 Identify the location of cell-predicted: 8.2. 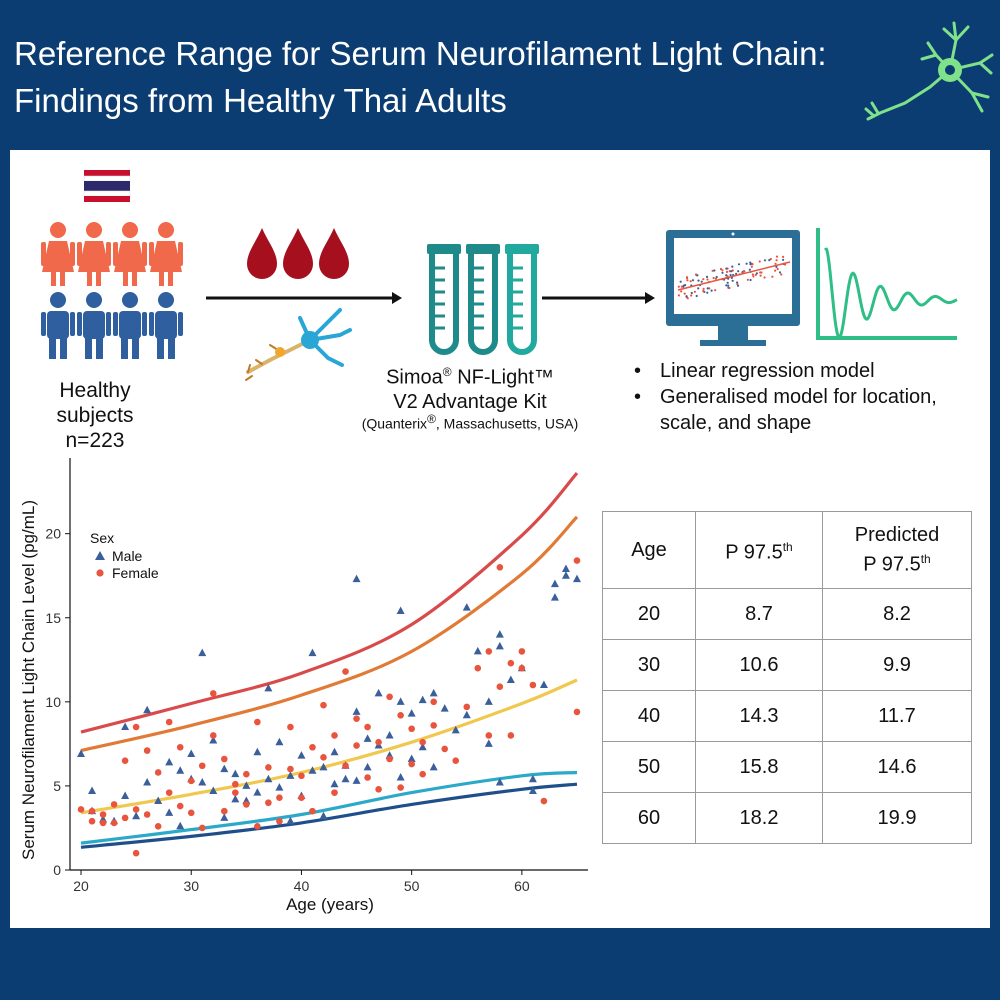
(897, 614).